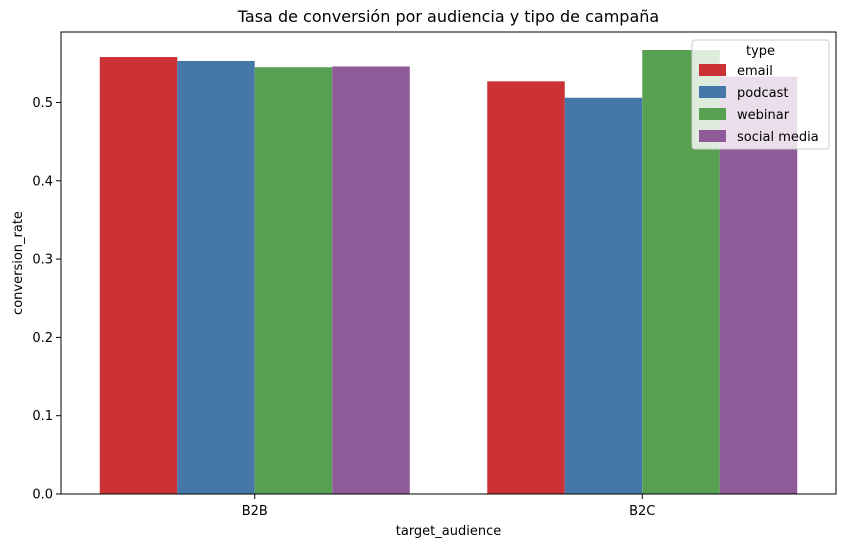 This screenshot has width=846, height=548. I want to click on y-tick-label: 0.4, so click(42, 181).